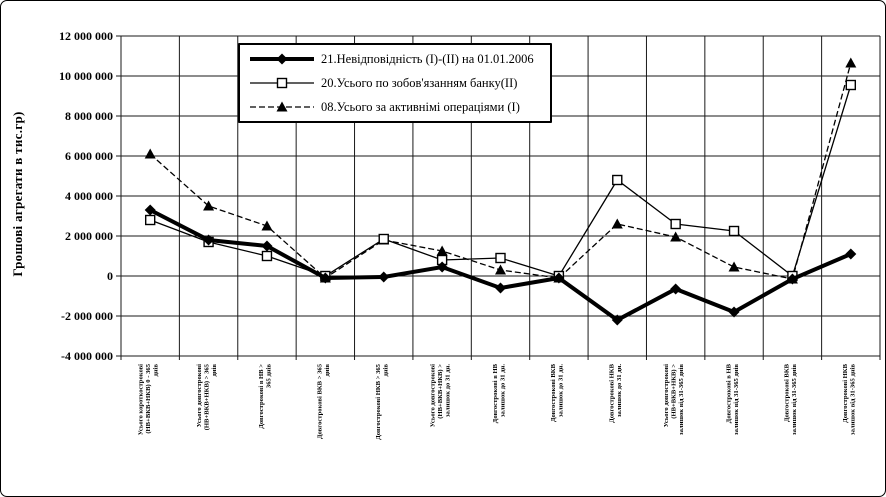 The image size is (886, 497). I want to click on legend-marker-filled-triangle, so click(282, 106).